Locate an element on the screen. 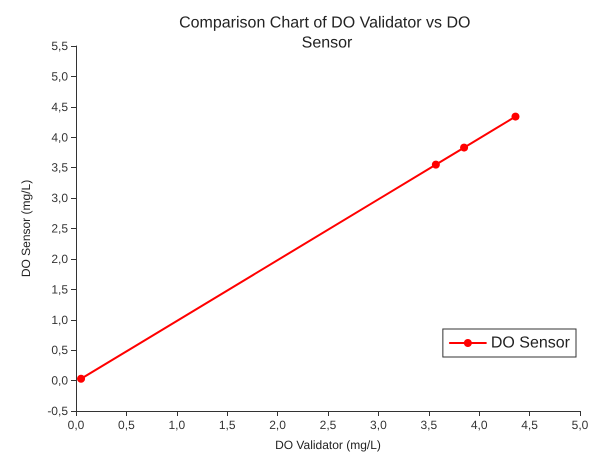  y-tick-label: 0,5 is located at coordinates (59, 350).